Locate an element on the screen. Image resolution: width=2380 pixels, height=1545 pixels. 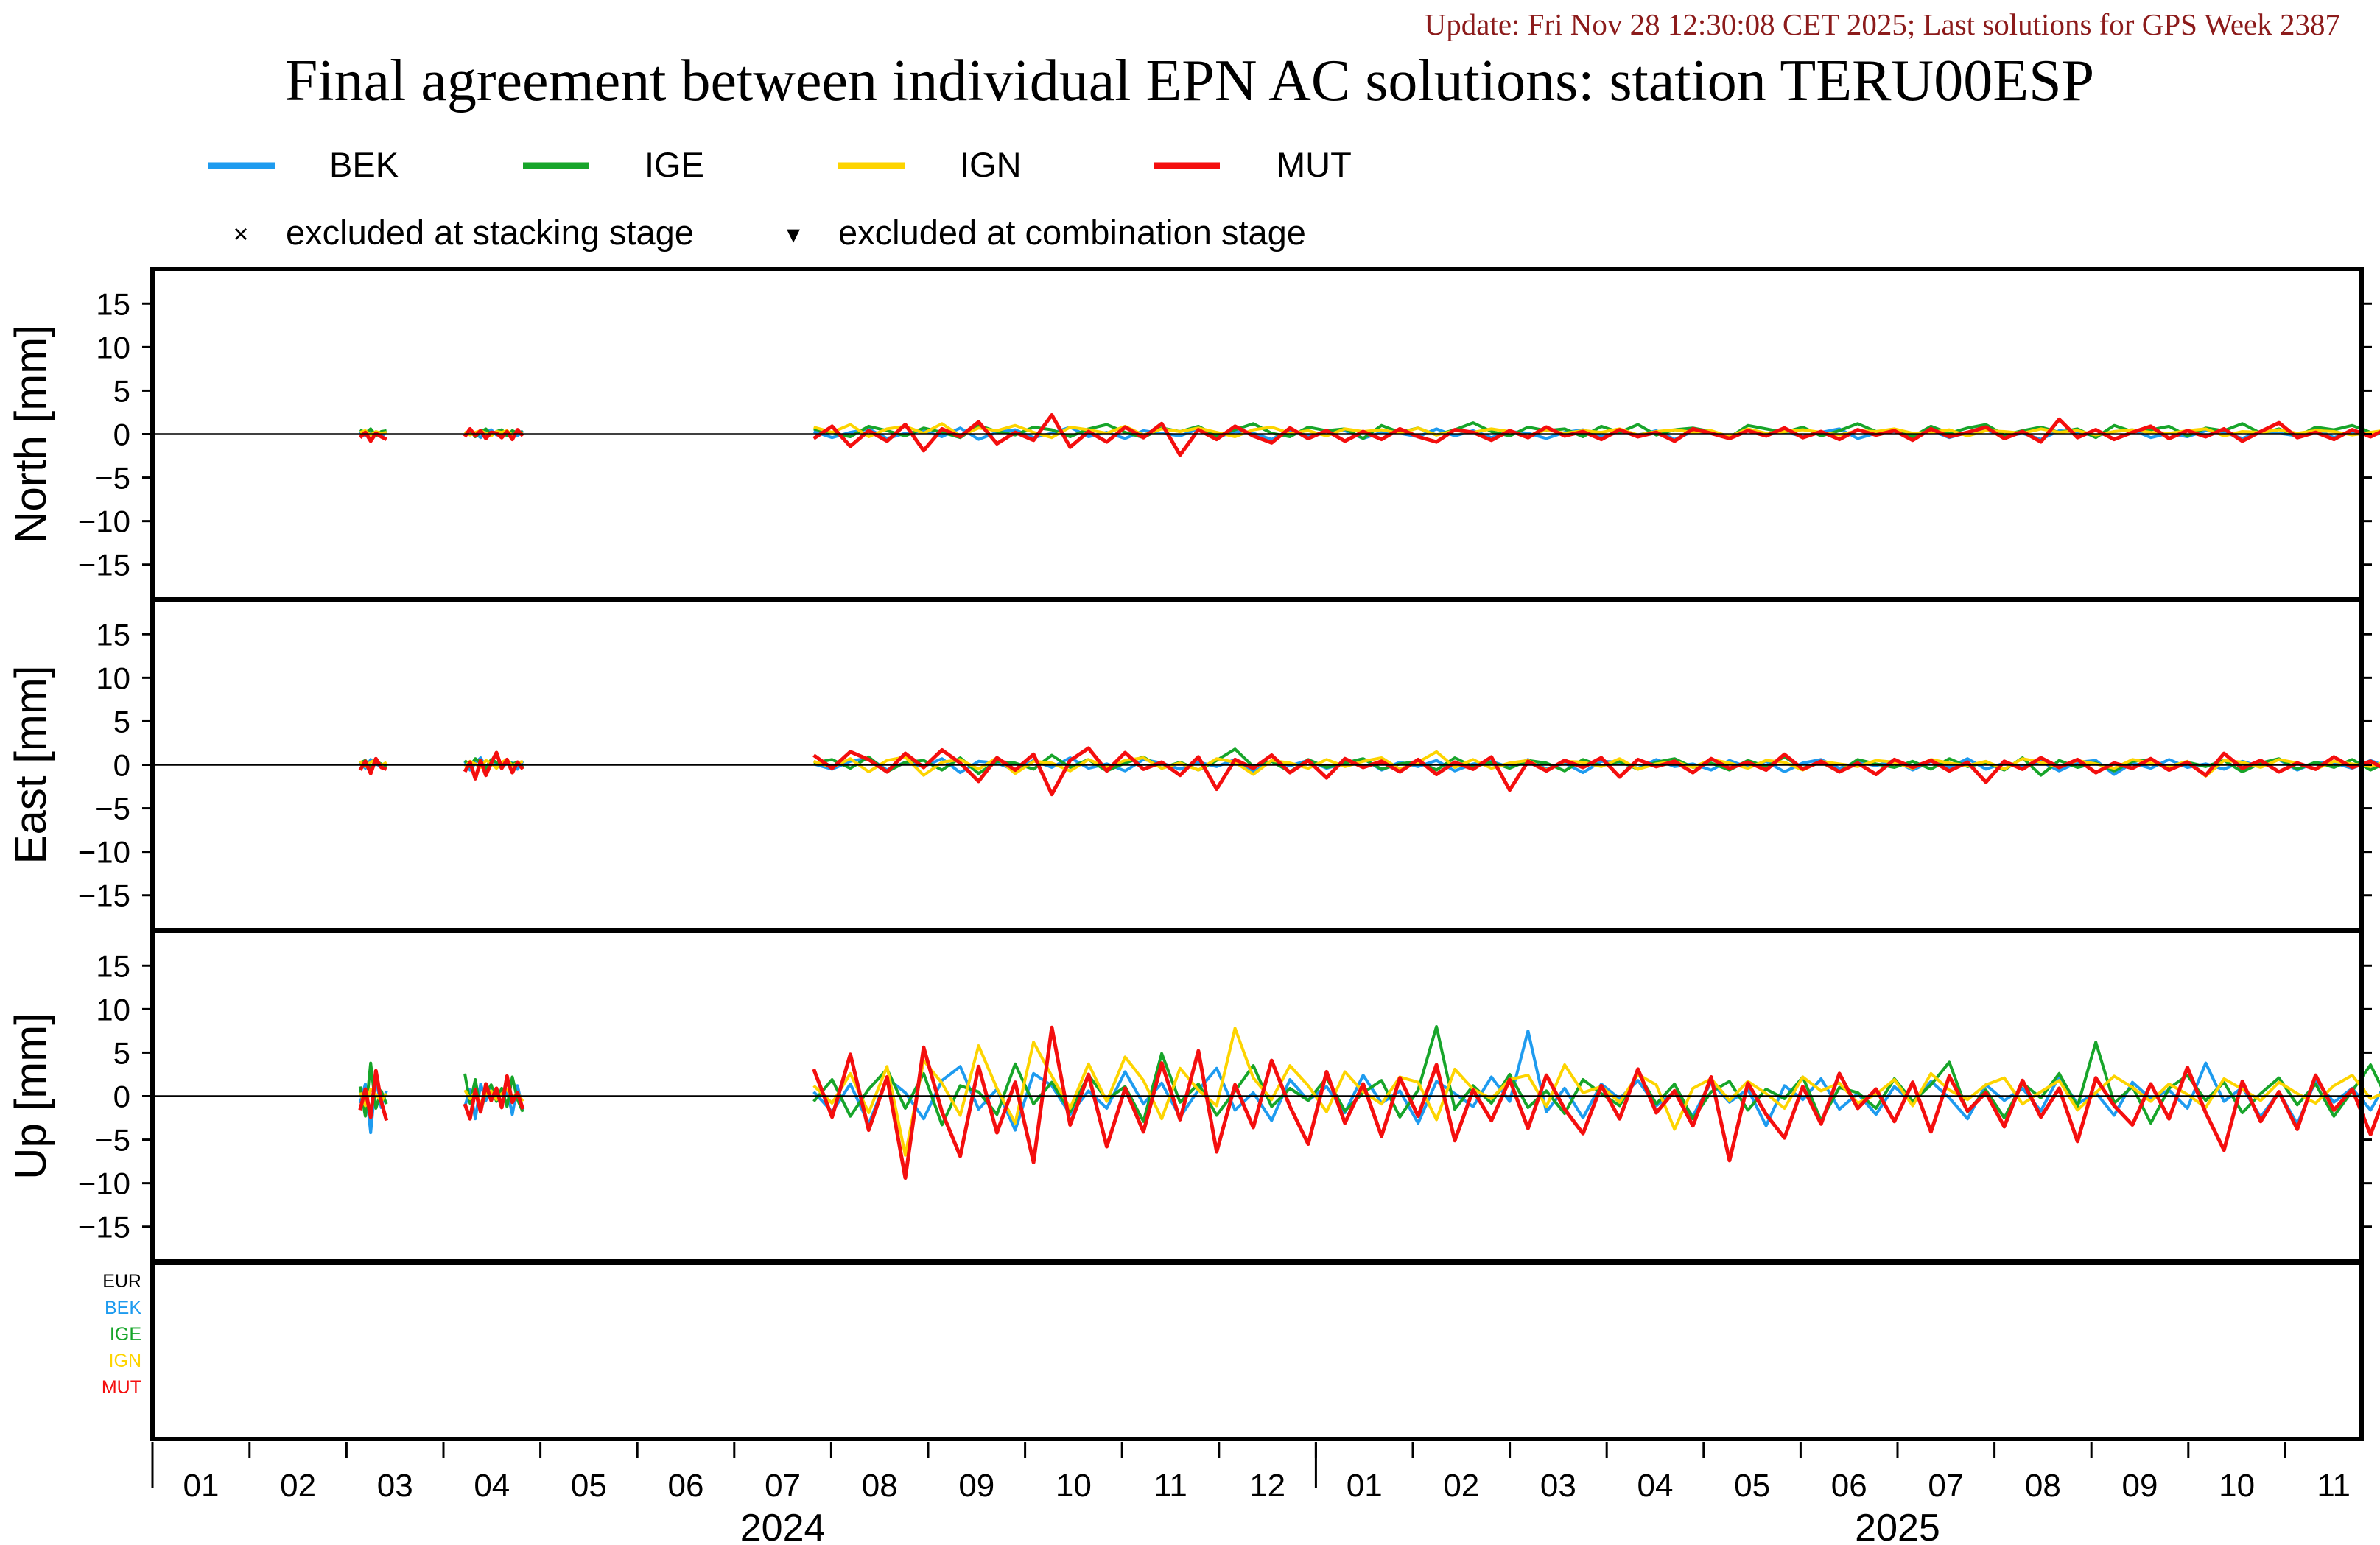
legend-marker-stacking: × excluded at stacking stage is located at coordinates (463, 233).